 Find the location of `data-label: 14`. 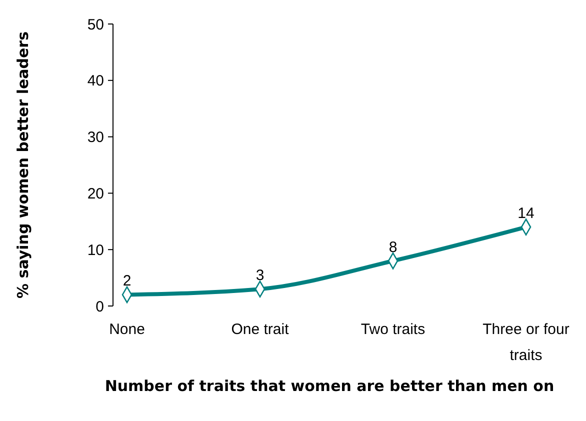

data-label: 14 is located at coordinates (526, 213).